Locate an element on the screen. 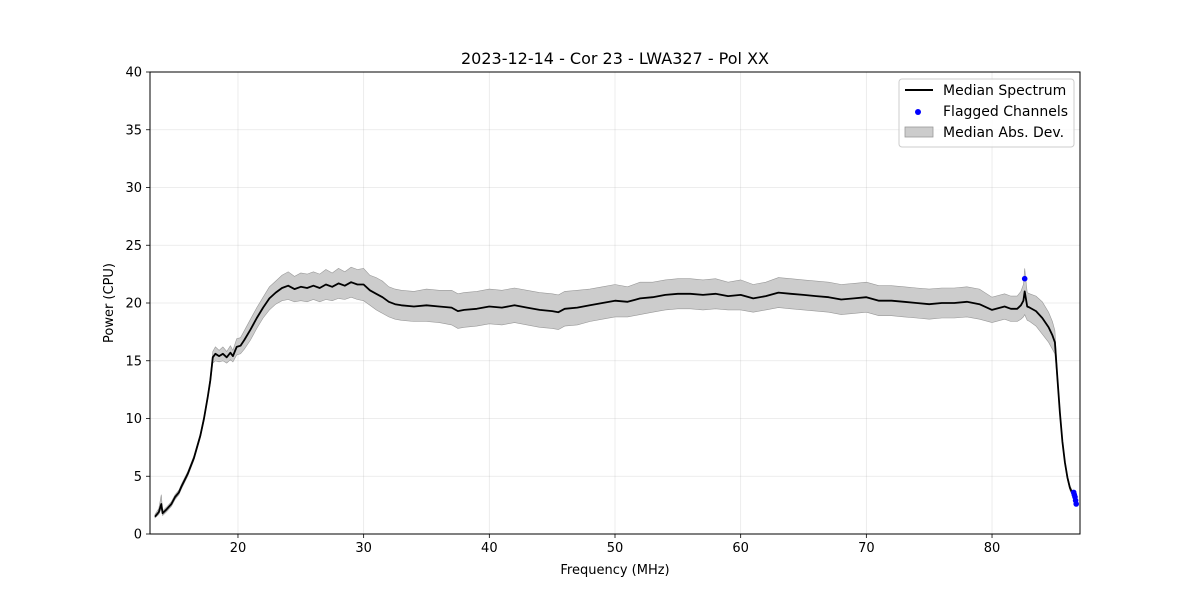 This screenshot has width=1200, height=600. legend-band-swatch is located at coordinates (919, 132).